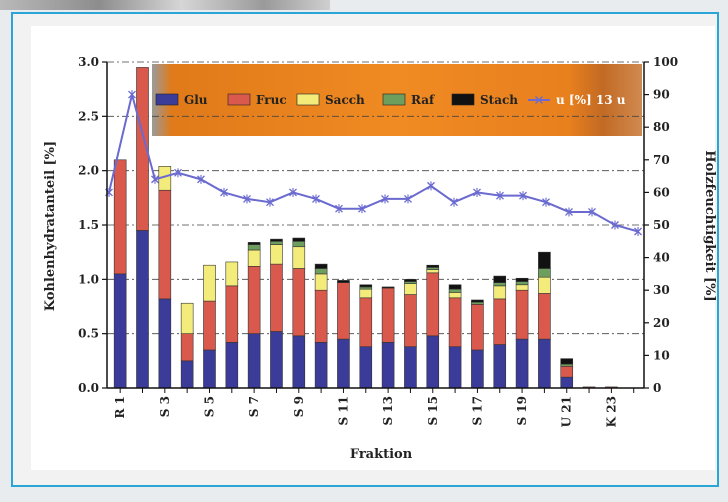  What do you see at coordinates (661, 258) in the screenshot?
I see `y-right-tick-label: 40` at bounding box center [661, 258].